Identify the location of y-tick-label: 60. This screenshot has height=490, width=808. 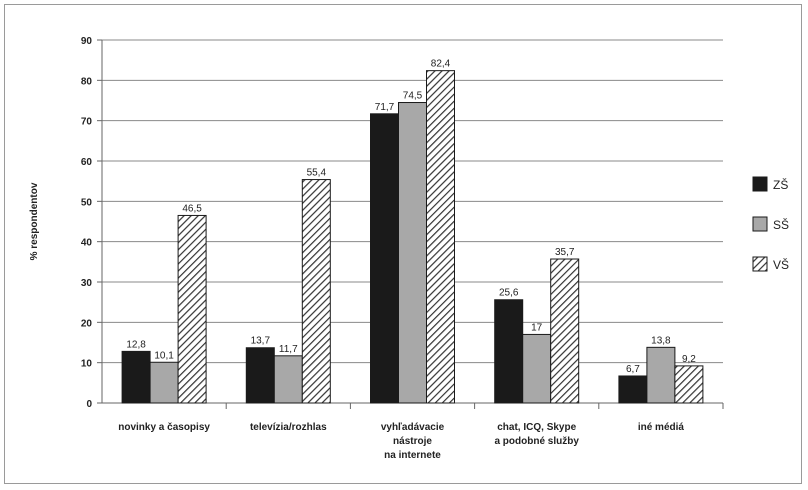
(87, 162).